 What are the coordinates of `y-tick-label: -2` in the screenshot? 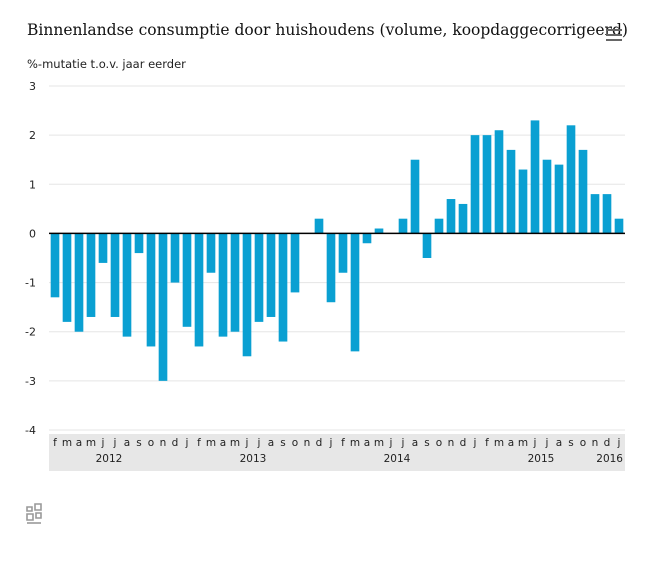 It's located at (30, 332).